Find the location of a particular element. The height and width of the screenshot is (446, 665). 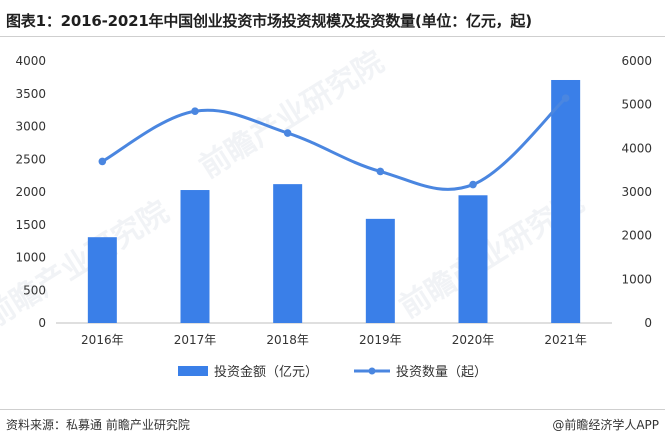

chart-title: 图表1：2016-2021年中国创业投资市场投资规模及投资数量(单位：亿元，起) is located at coordinates (269, 21).